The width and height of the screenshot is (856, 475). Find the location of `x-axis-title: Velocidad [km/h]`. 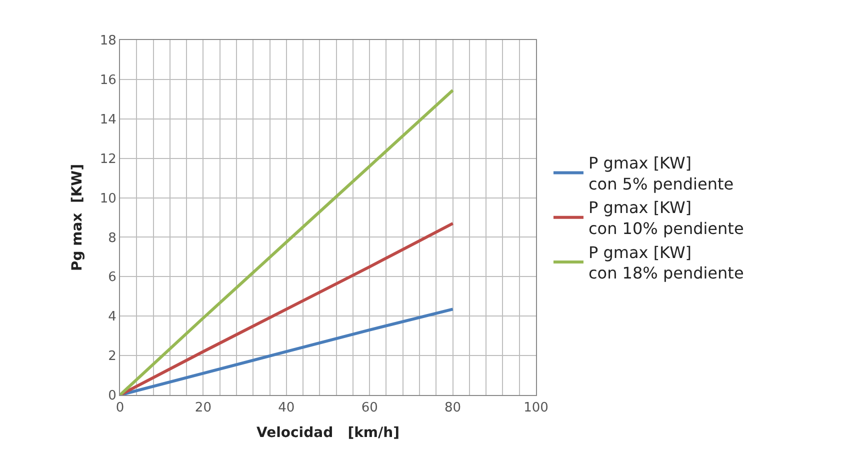

x-axis-title: Velocidad [km/h] is located at coordinates (328, 432).